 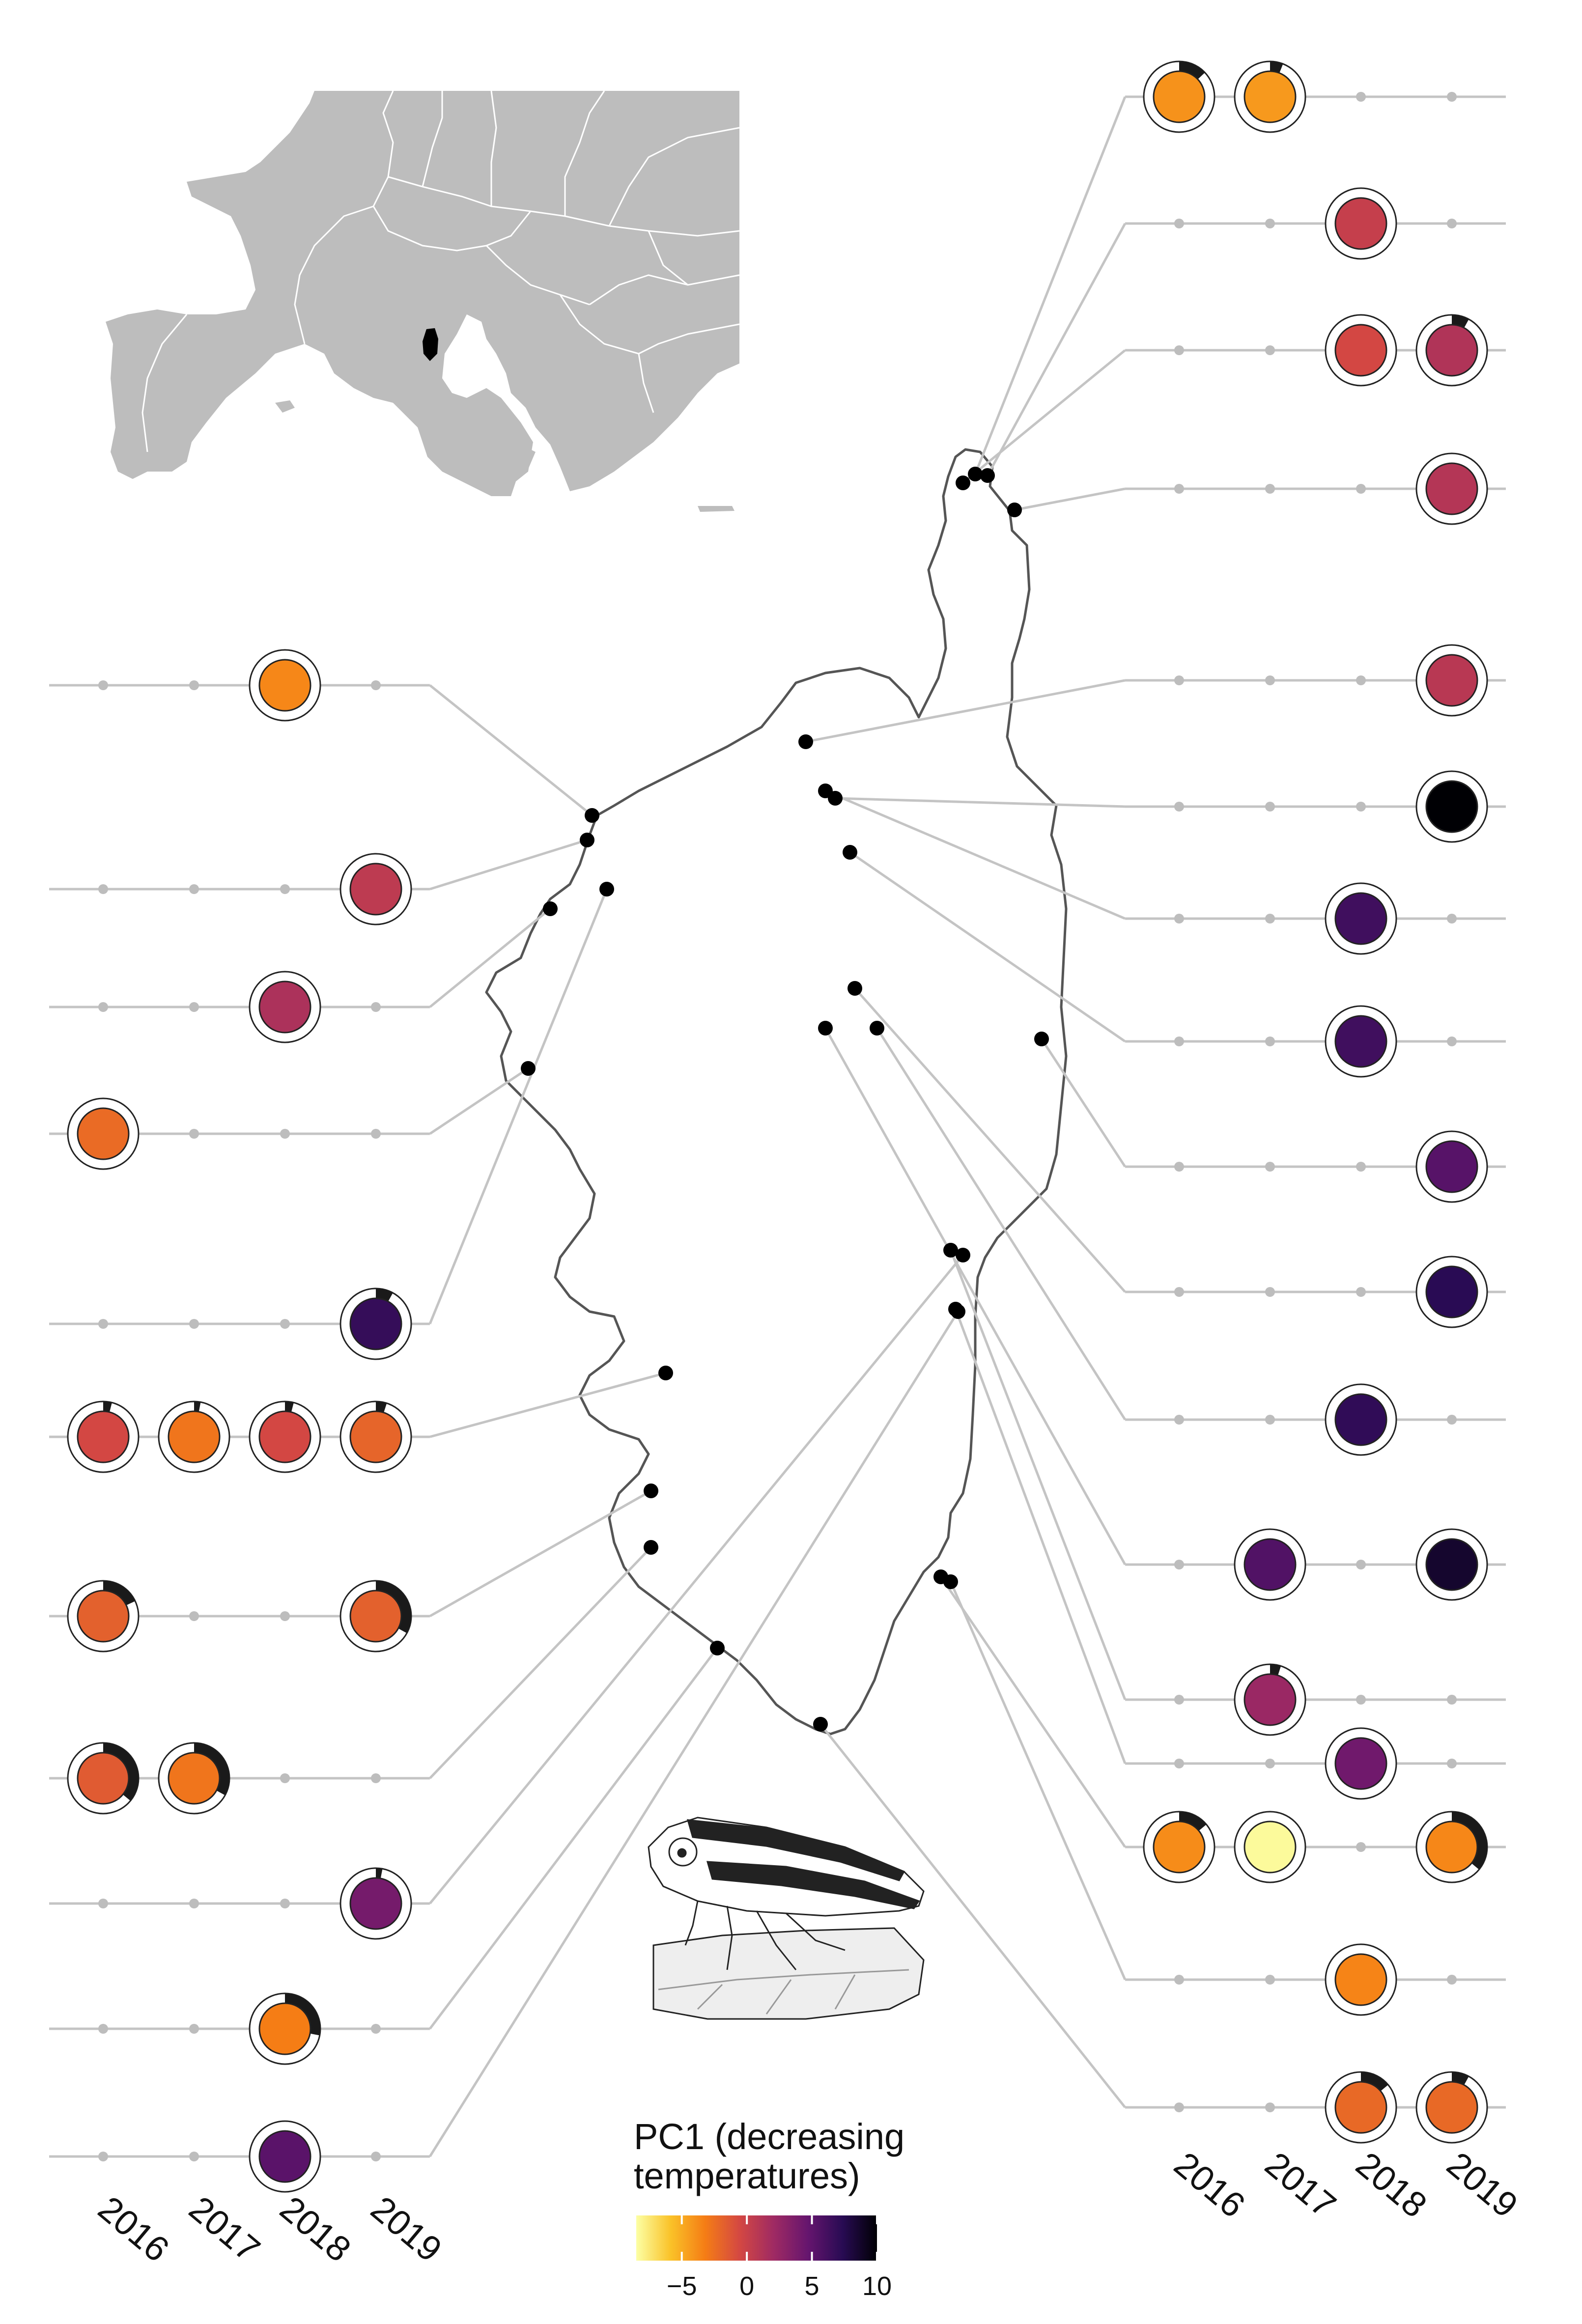 What do you see at coordinates (423, 301) in the screenshot?
I see `europe-inset-map` at bounding box center [423, 301].